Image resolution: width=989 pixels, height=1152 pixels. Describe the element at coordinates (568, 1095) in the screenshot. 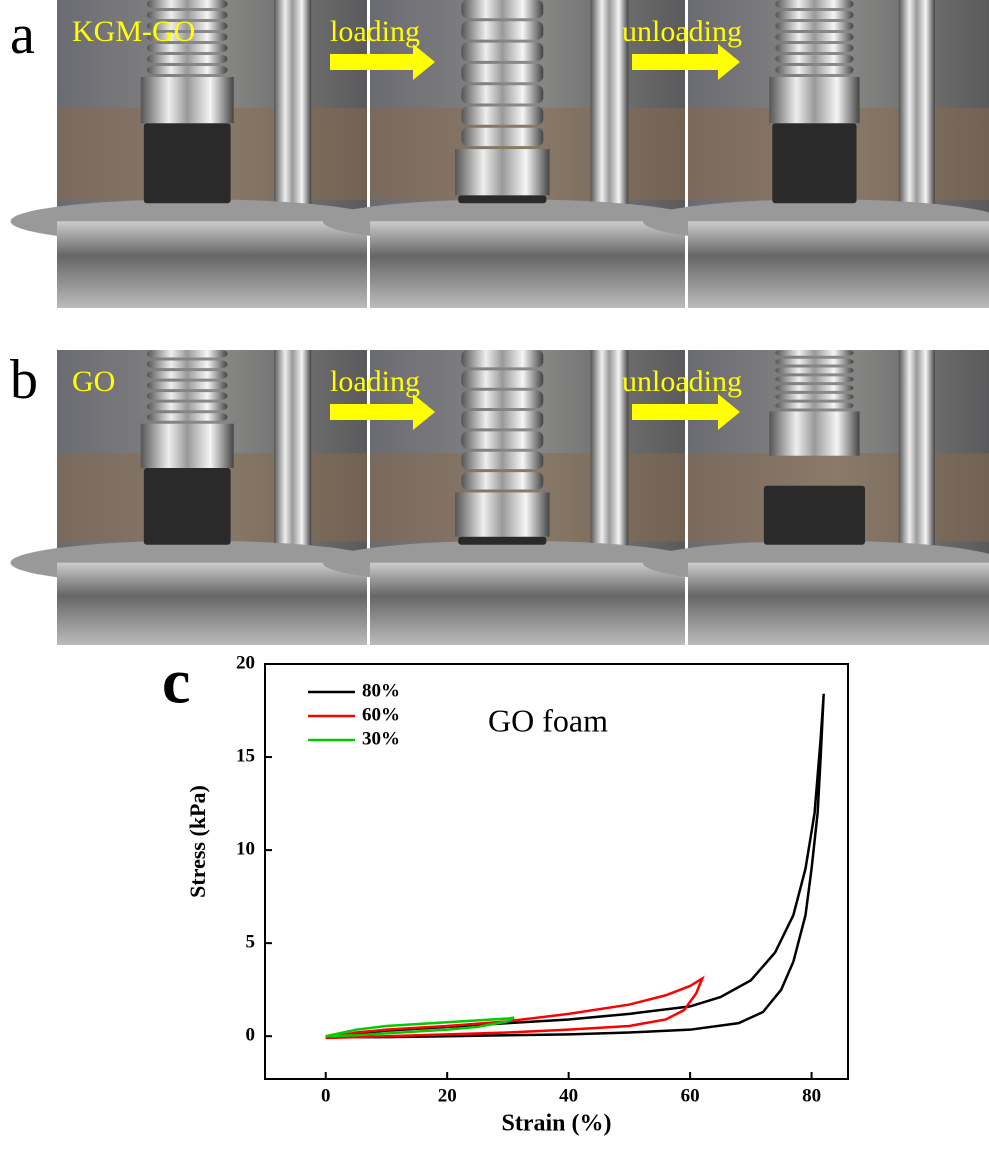

I see `x-tick-label: 40` at that location.